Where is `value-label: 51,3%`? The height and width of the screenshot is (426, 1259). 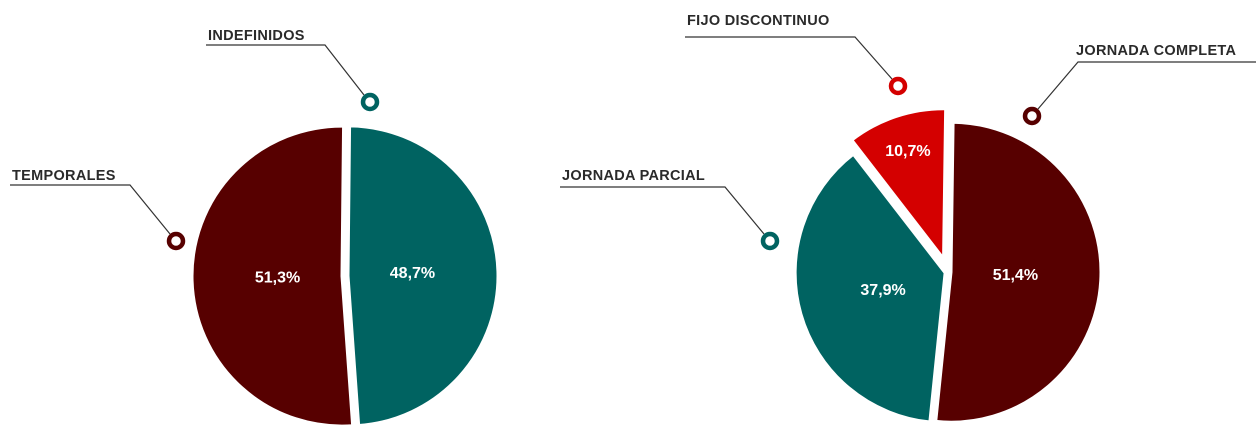
value-label: 51,3% is located at coordinates (277, 277).